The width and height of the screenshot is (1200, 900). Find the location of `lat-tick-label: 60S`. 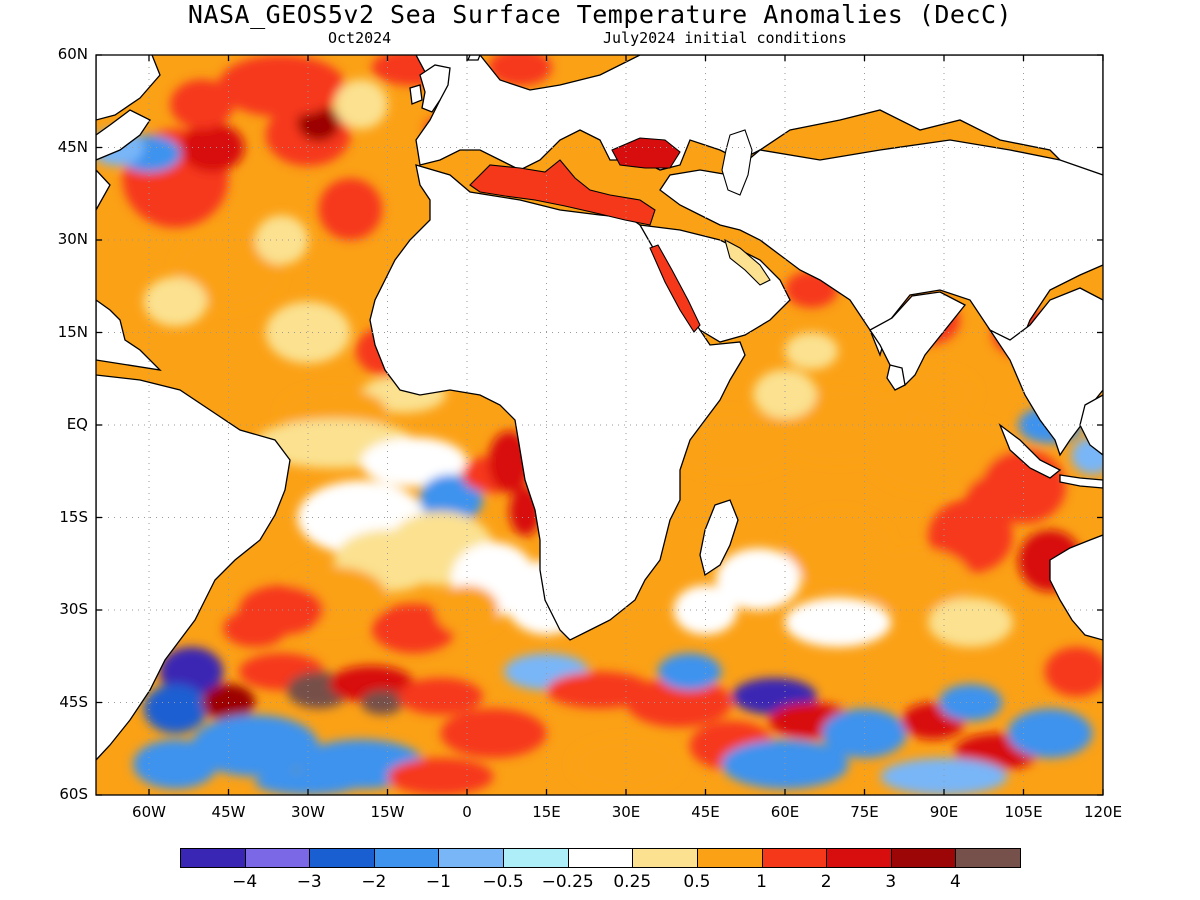

lat-tick-label: 60S is located at coordinates (73, 794).